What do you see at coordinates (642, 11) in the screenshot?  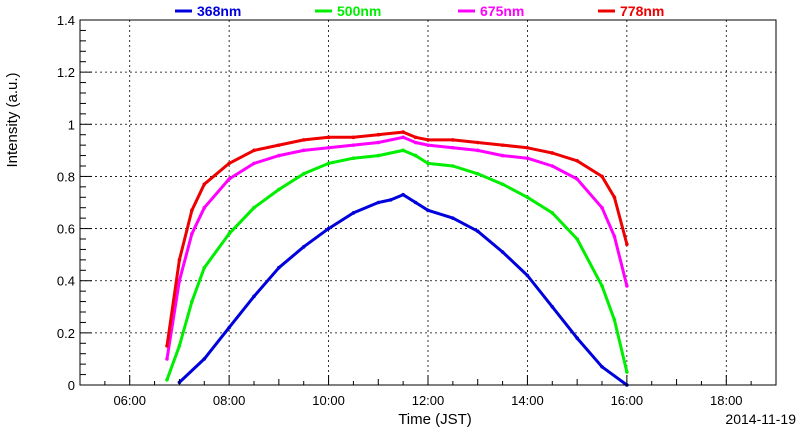 I see `legend-label-778nm: 778nm` at bounding box center [642, 11].